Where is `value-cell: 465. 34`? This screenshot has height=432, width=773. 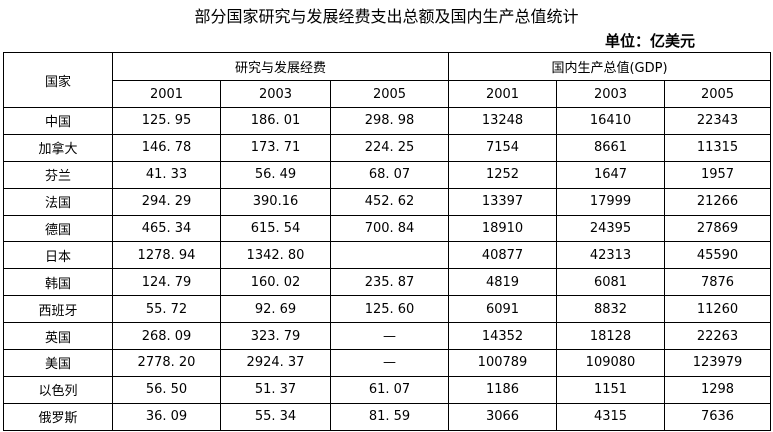 value-cell: 465. 34 is located at coordinates (166, 228).